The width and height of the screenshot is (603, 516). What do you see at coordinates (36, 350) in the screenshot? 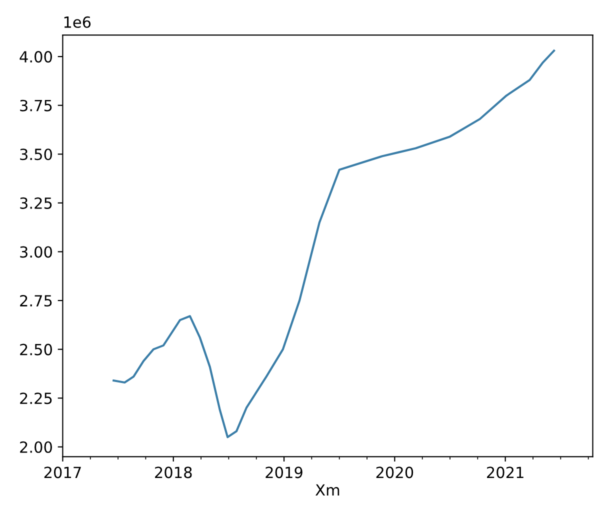
I see `y-tick-label: 2.50` at bounding box center [36, 350].